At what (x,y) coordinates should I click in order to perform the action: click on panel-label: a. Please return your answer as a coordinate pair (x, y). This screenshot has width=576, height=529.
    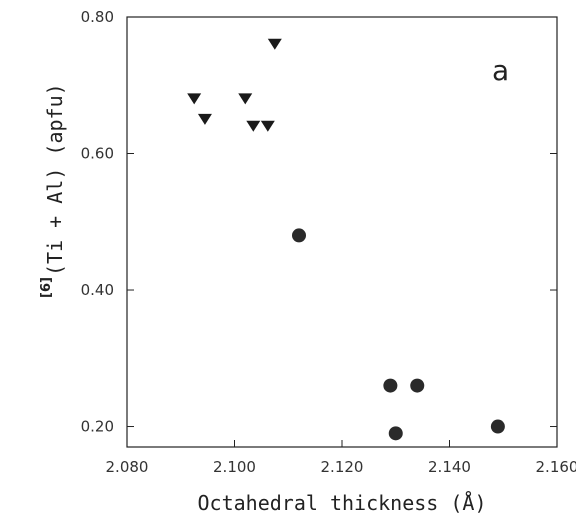
    Looking at the image, I should click on (500, 70).